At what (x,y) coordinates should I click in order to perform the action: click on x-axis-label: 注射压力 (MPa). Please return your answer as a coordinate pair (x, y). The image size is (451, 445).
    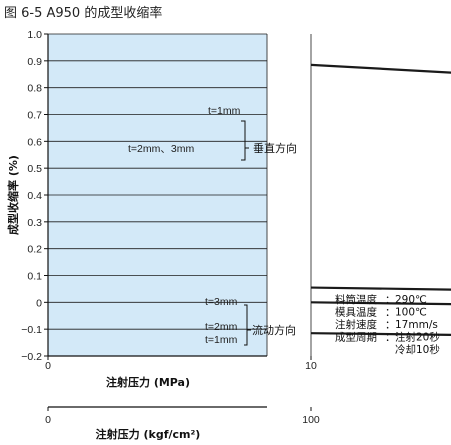
    Looking at the image, I should click on (148, 382).